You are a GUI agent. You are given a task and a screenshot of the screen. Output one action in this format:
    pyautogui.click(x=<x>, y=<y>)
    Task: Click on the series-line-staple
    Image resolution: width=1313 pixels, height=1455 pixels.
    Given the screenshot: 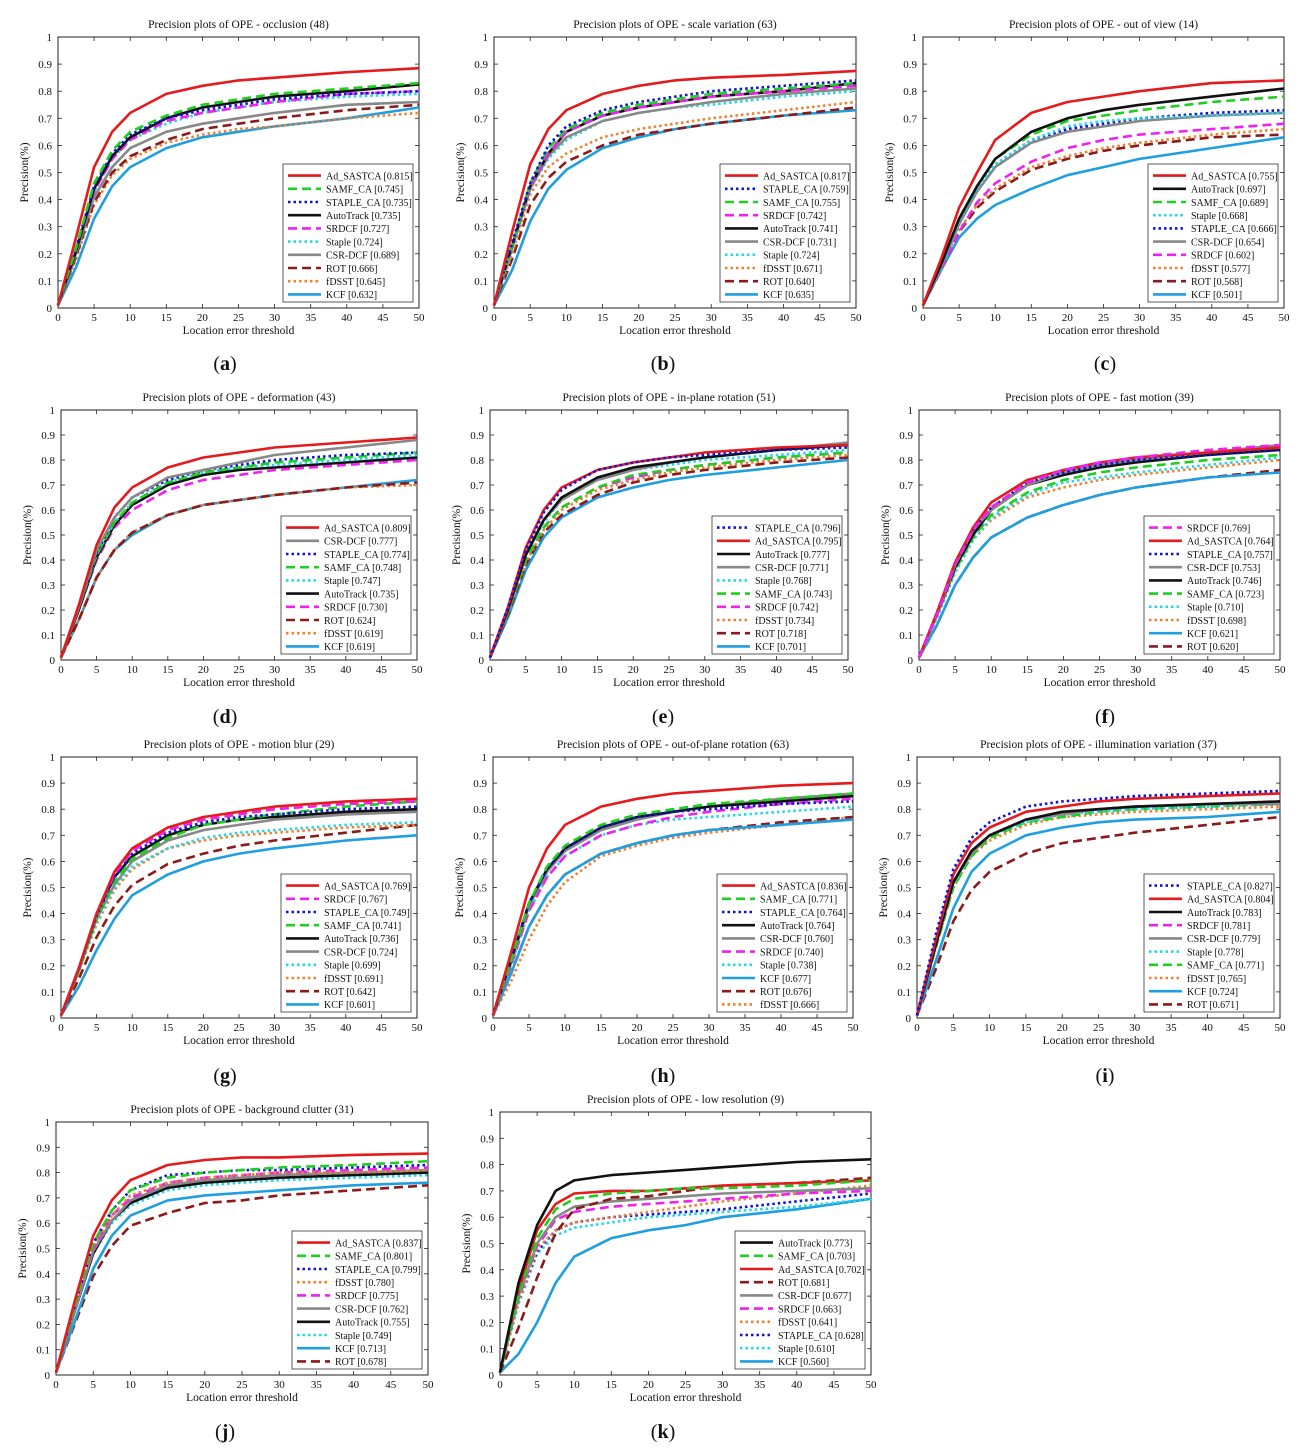 What is the action you would take?
    pyautogui.click(x=1098, y=909)
    